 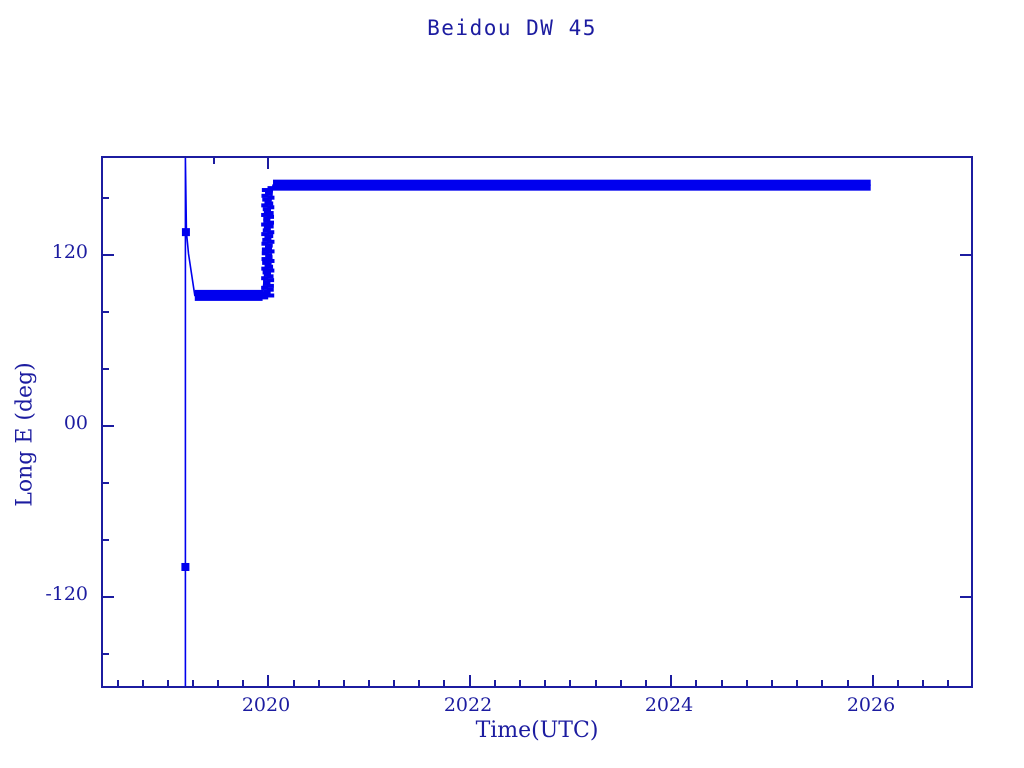 I want to click on x-tick-label-2024: 2024, so click(x=669, y=705).